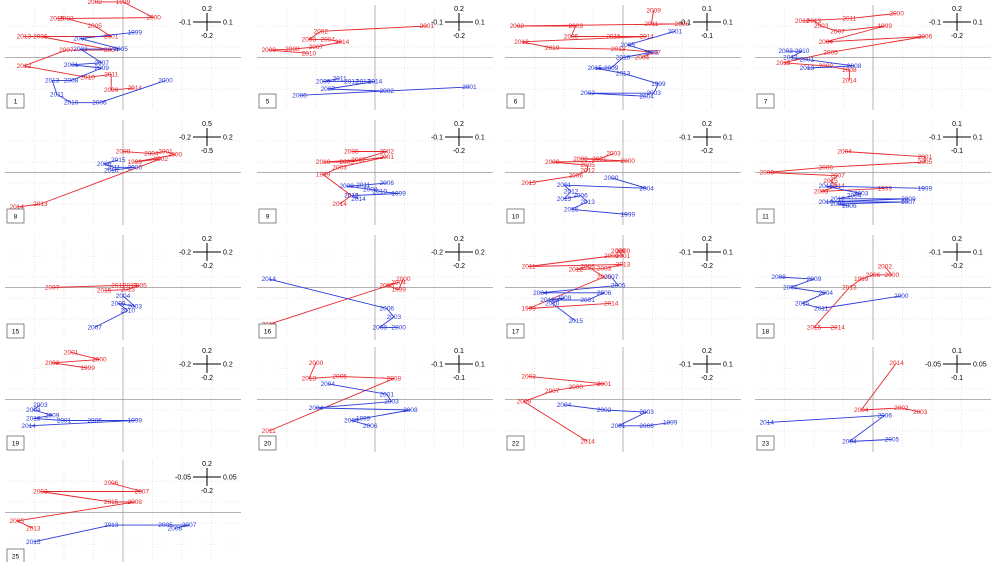 The height and width of the screenshot is (562, 998). What do you see at coordinates (175, 155) in the screenshot?
I see `year-label-red: 2000` at bounding box center [175, 155].